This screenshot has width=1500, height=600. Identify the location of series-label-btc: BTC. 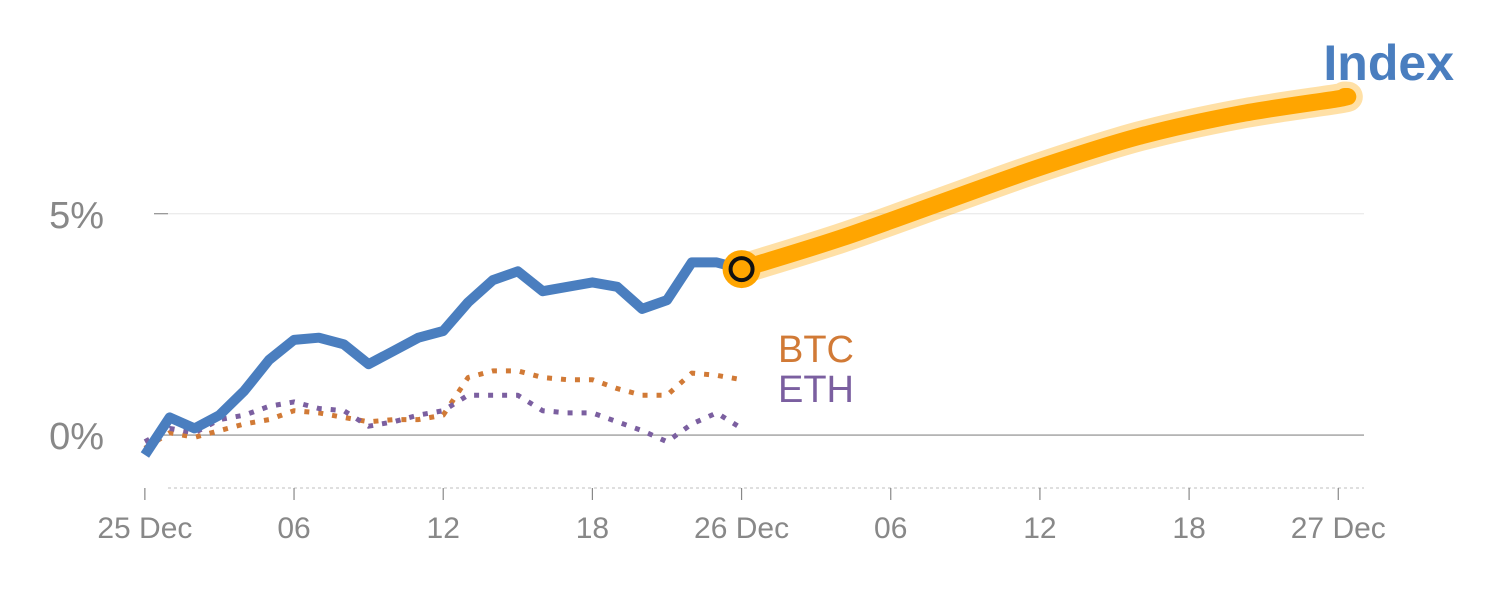
(816, 350).